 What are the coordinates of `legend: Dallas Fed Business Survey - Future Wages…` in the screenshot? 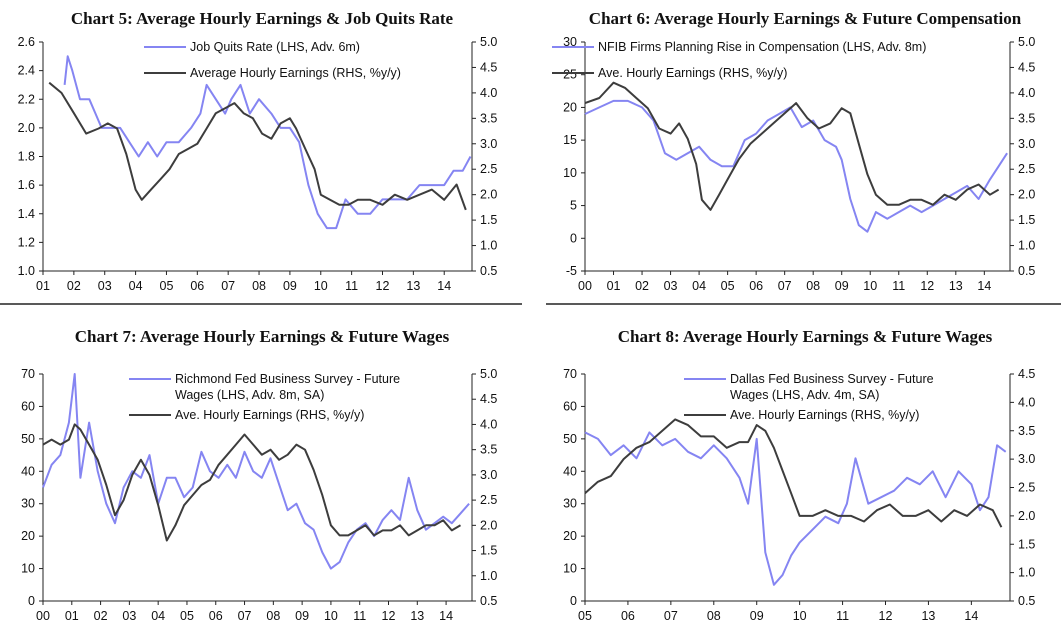 It's located at (809, 397).